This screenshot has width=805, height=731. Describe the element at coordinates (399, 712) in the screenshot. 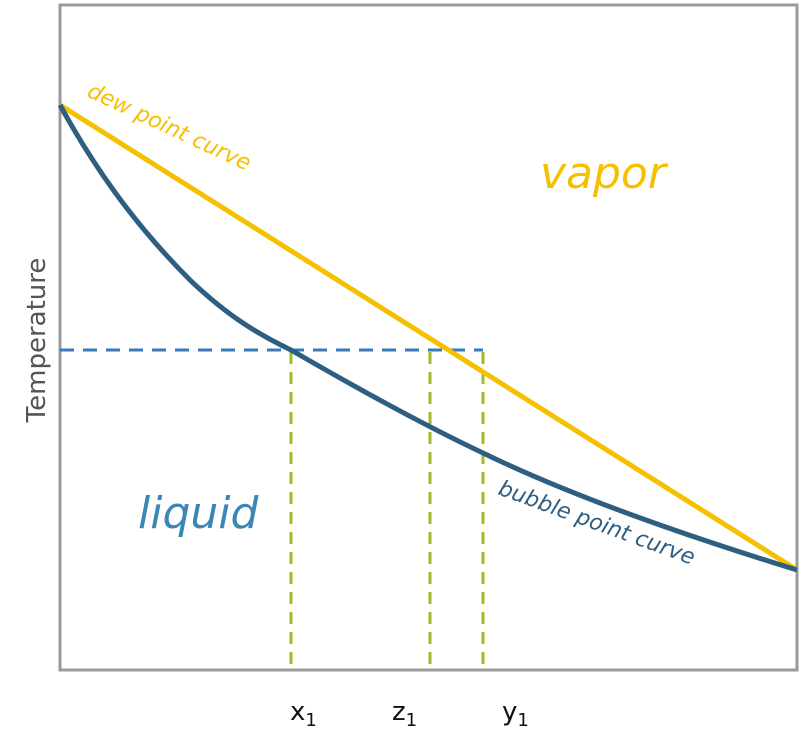

I see `symbol: z` at that location.